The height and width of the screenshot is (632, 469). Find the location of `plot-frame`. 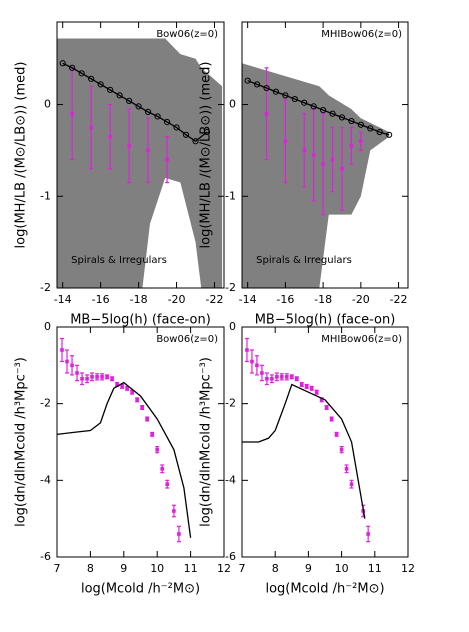

plot-frame is located at coordinates (140, 442).